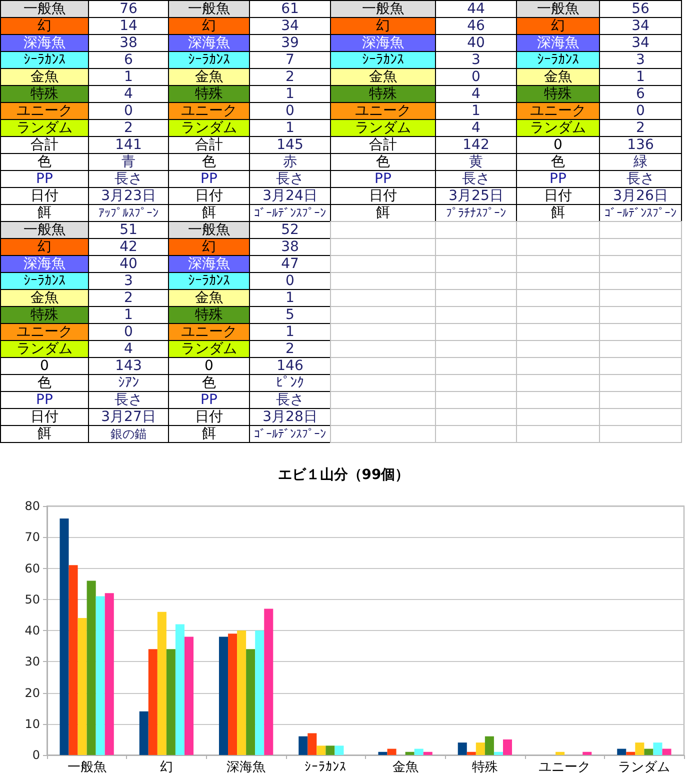 The width and height of the screenshot is (687, 779). Describe the element at coordinates (128, 349) in the screenshot. I see `text: 4` at that location.